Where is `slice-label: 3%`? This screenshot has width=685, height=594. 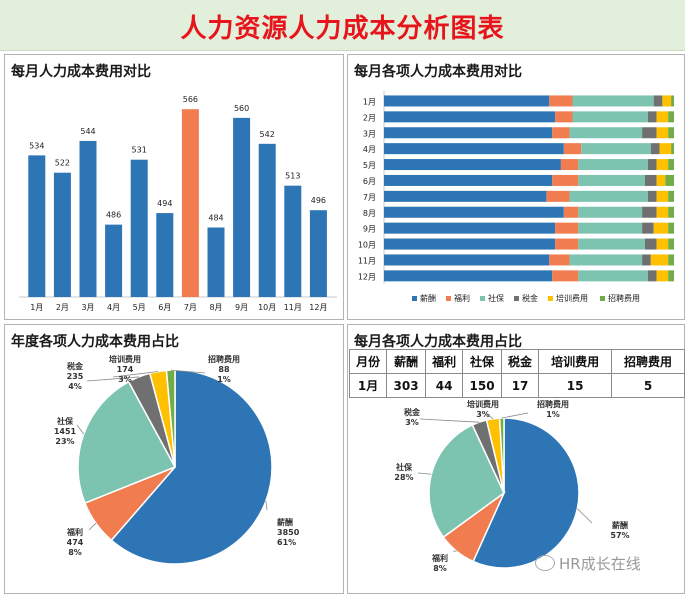 slice-label: 3% is located at coordinates (125, 379).